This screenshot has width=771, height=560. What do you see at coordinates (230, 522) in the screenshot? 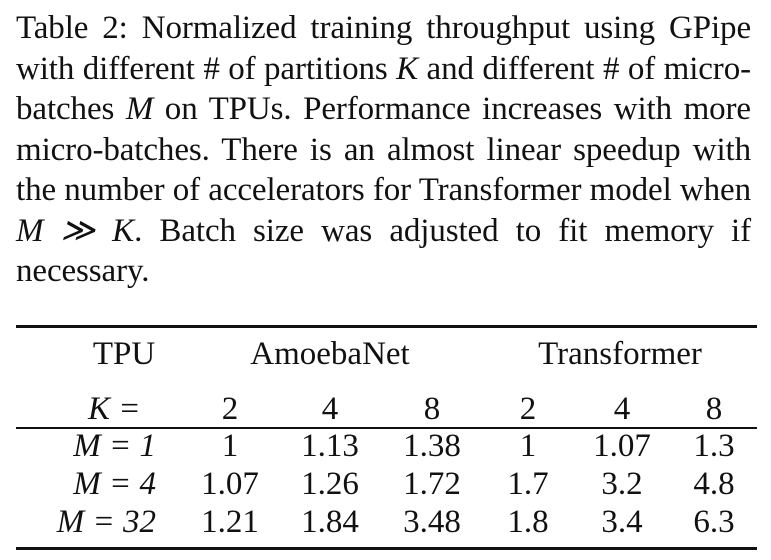
I see `throughput-value-cell: 1.21` at bounding box center [230, 522].